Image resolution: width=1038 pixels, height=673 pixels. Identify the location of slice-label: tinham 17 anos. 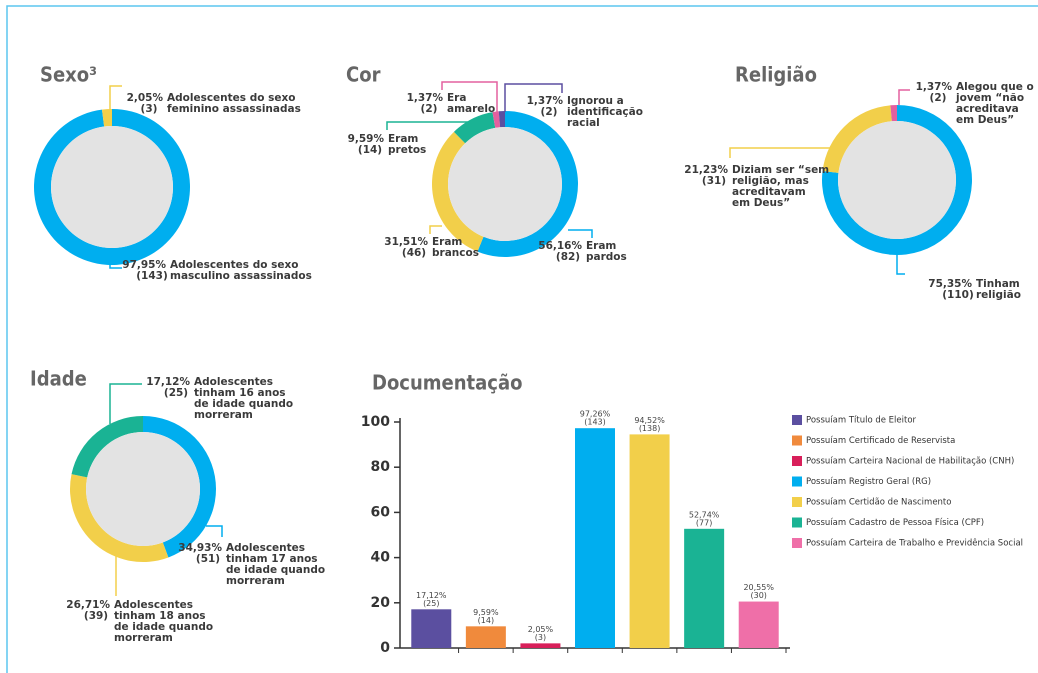
(272, 559).